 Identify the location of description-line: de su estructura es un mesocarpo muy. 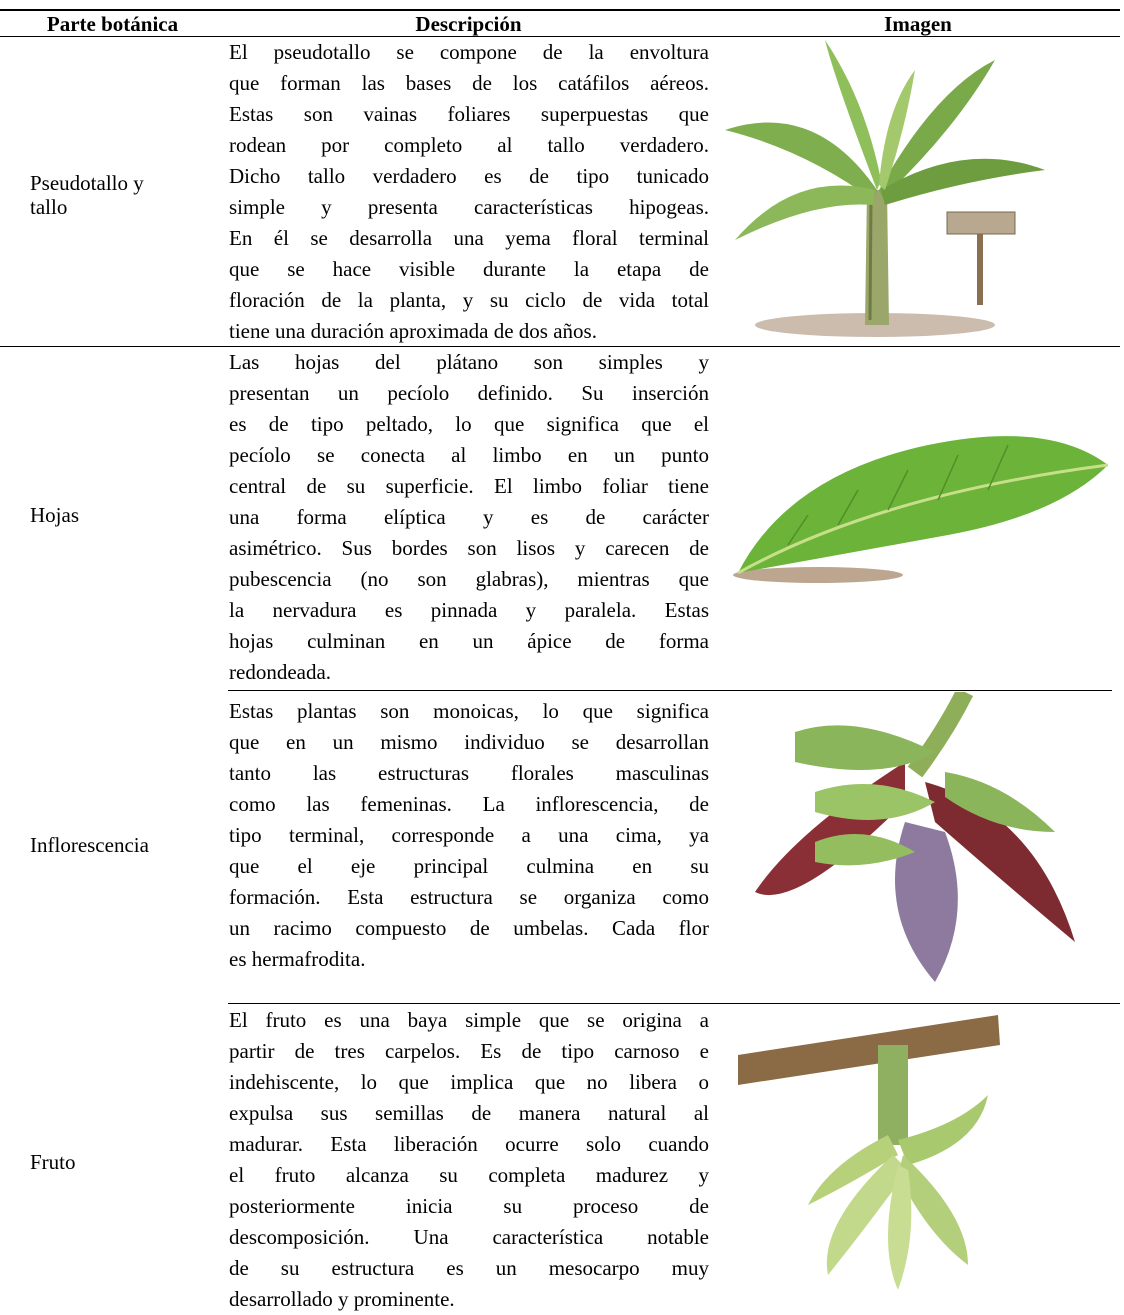
(469, 1267).